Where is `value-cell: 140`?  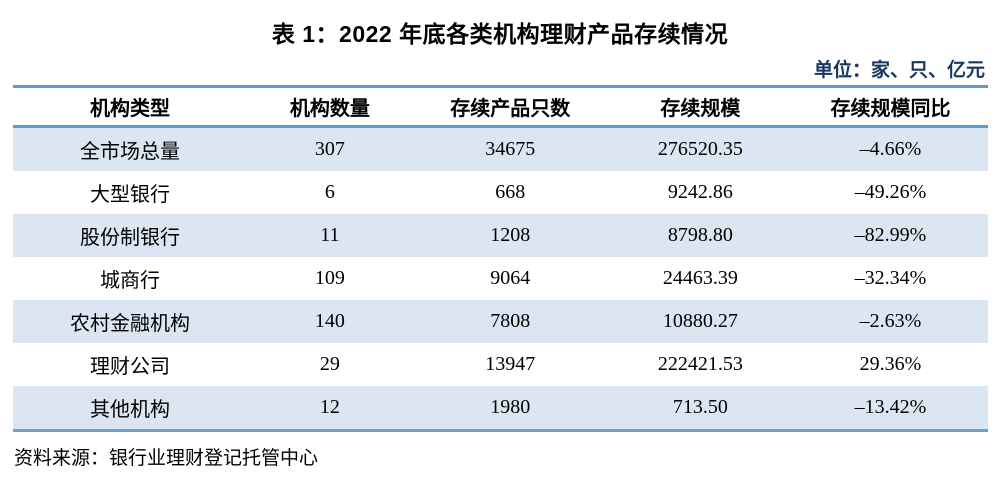
value-cell: 140 is located at coordinates (329, 321).